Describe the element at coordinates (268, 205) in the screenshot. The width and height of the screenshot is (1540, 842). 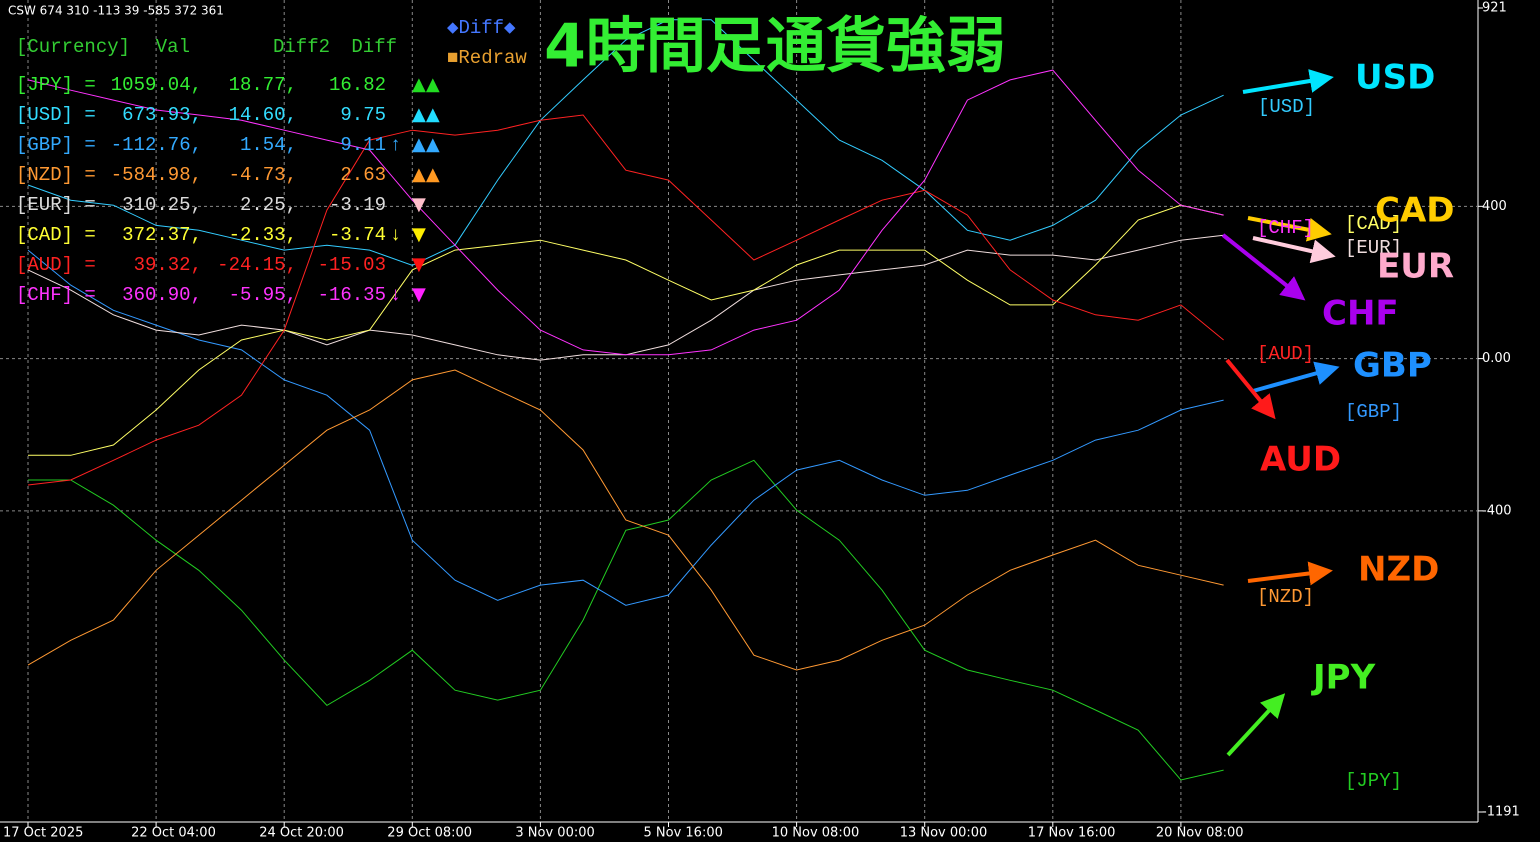
I see `row-diff2: 2.25,` at that location.